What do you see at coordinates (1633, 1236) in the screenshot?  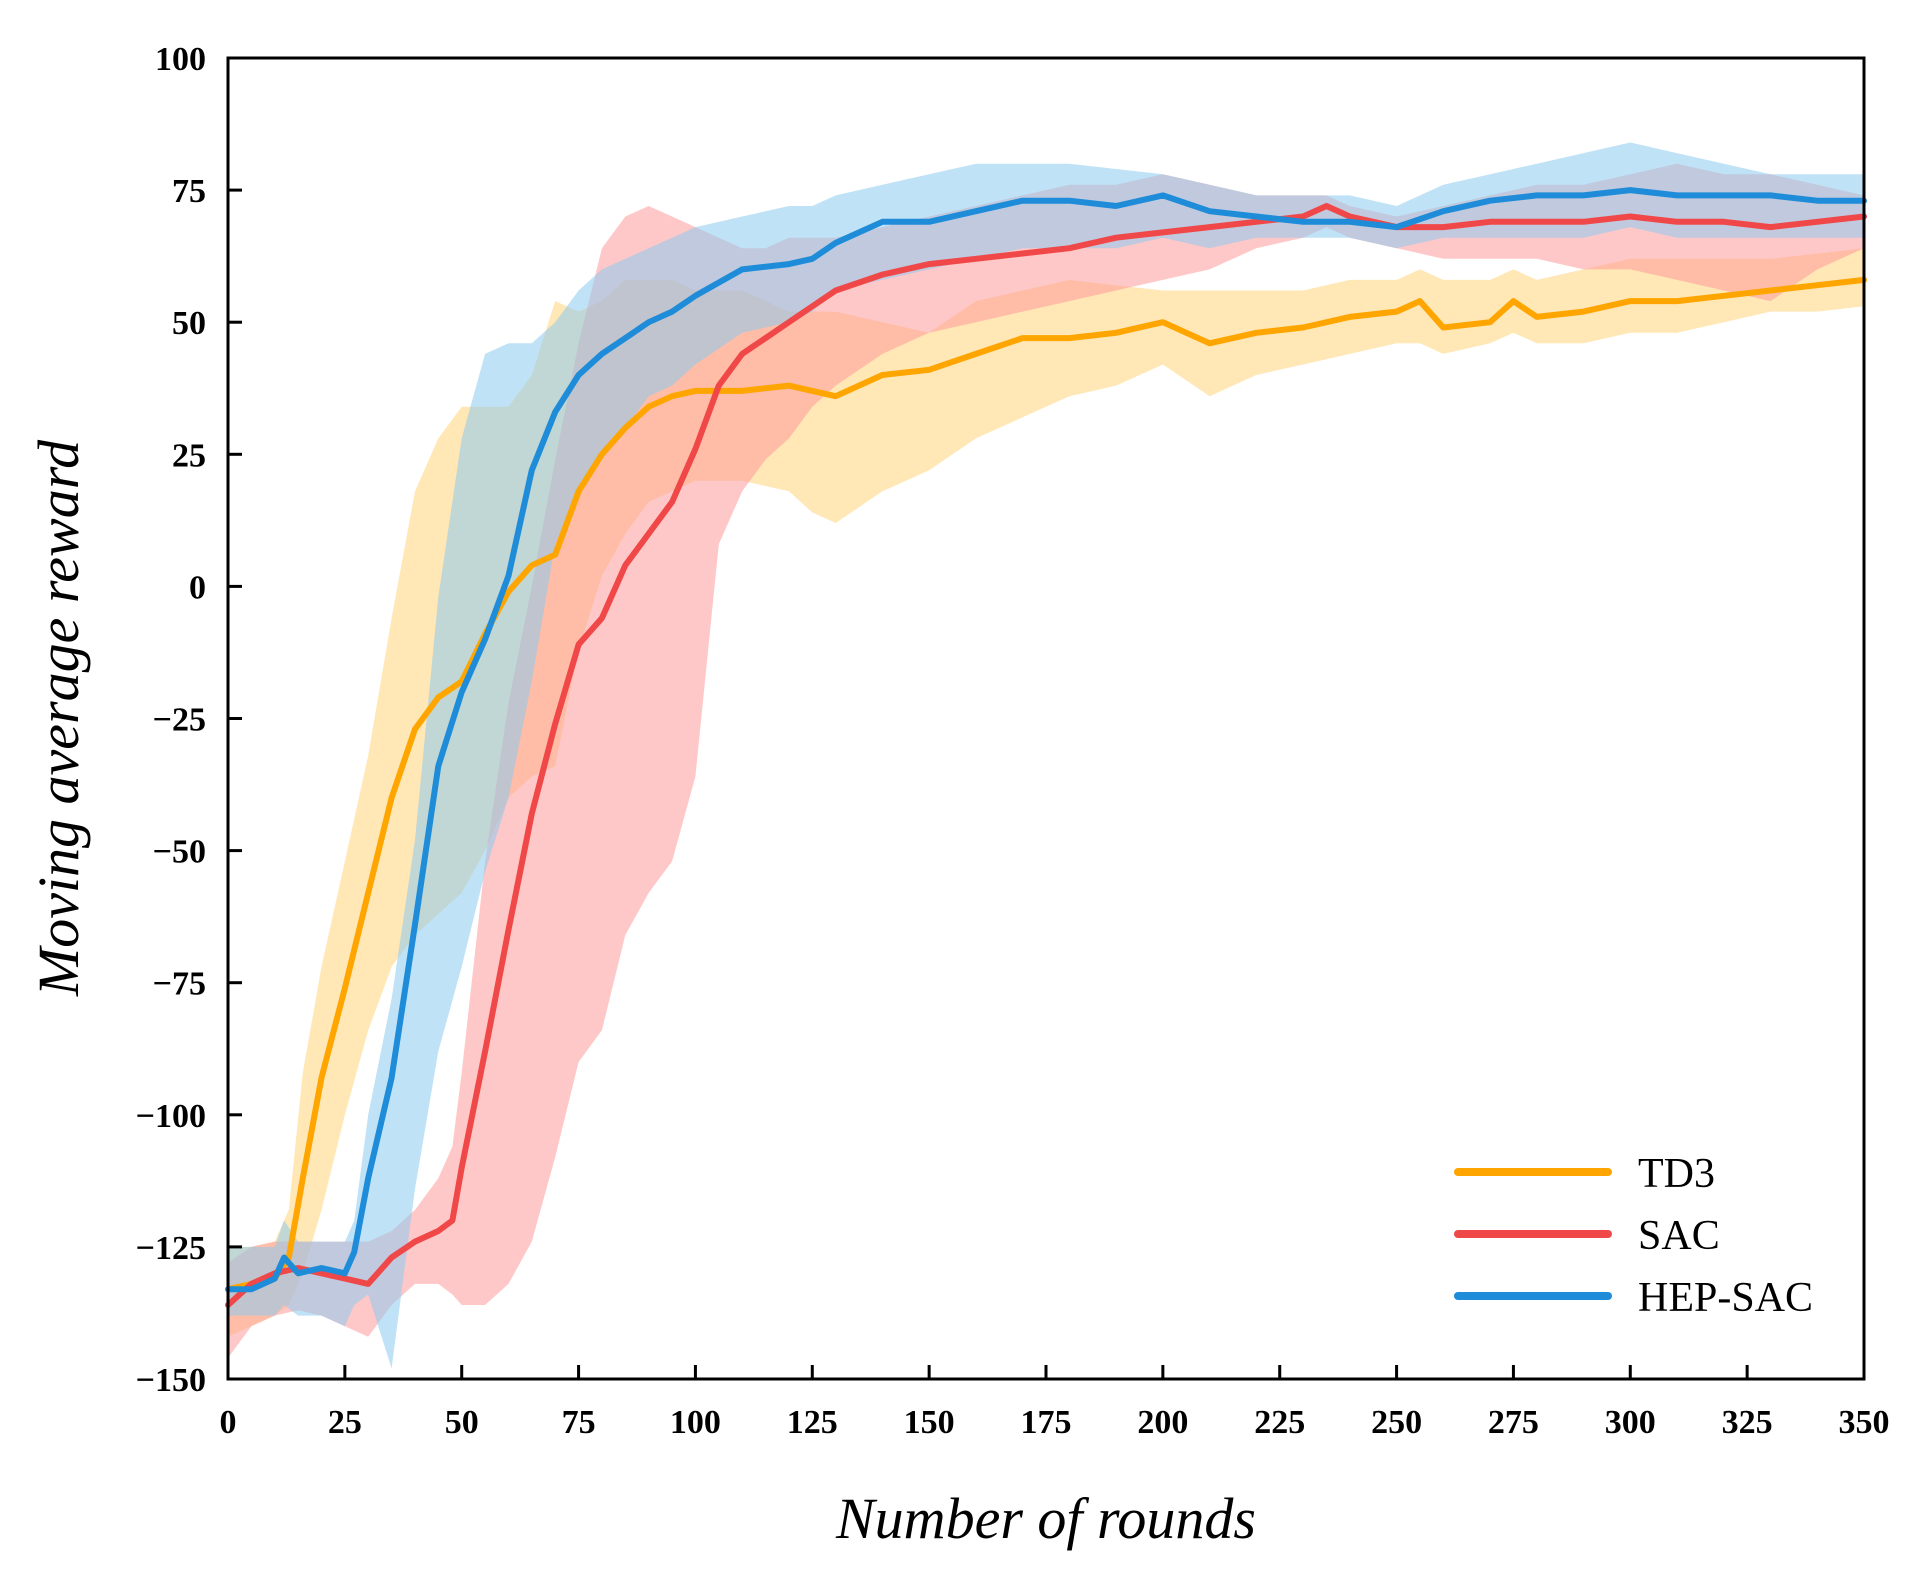 I see `legend: TD3 SAC HEP-SAC` at bounding box center [1633, 1236].